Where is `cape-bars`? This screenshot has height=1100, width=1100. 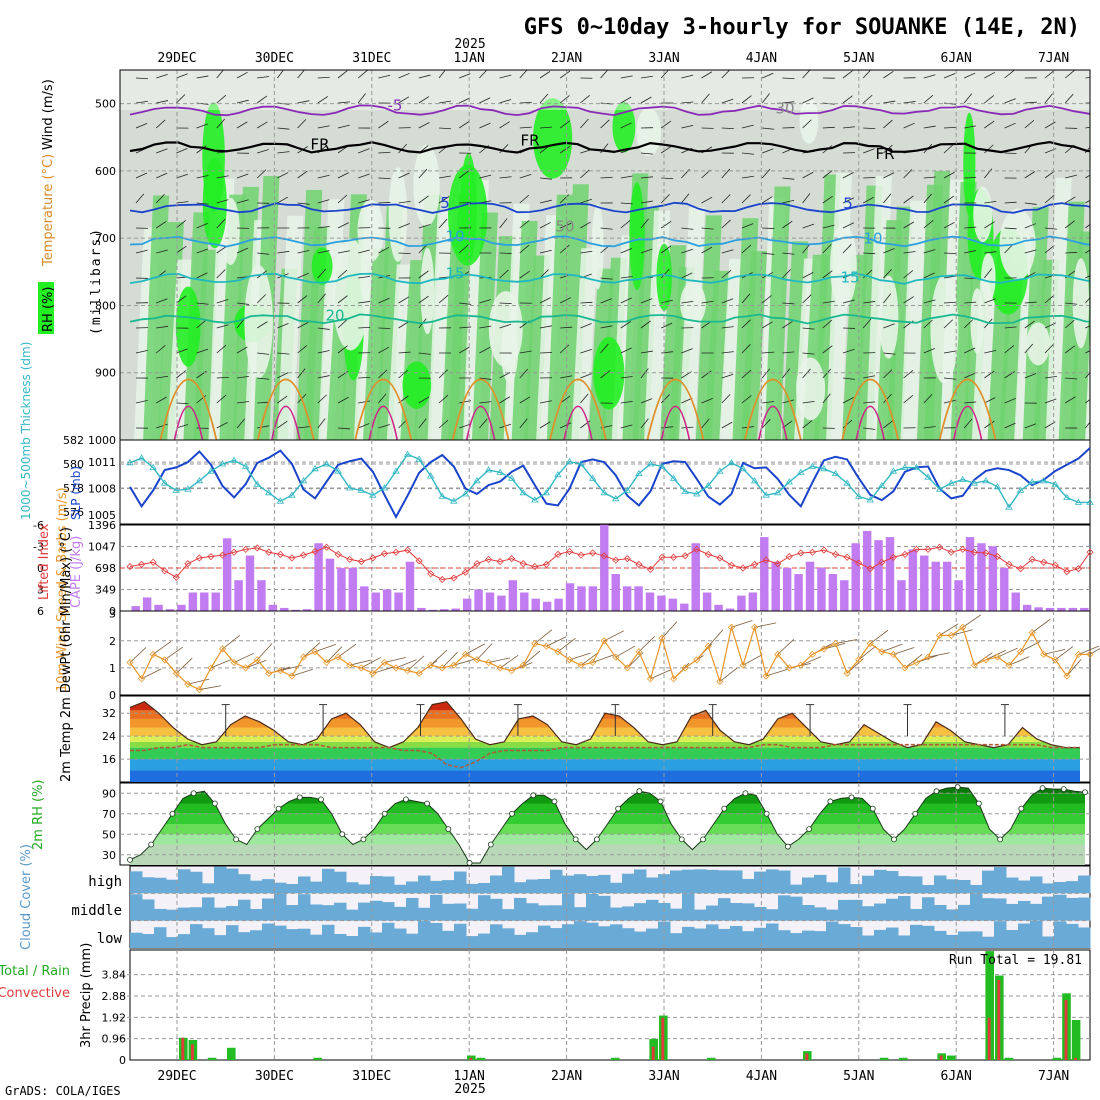 cape-bars is located at coordinates (610, 567).